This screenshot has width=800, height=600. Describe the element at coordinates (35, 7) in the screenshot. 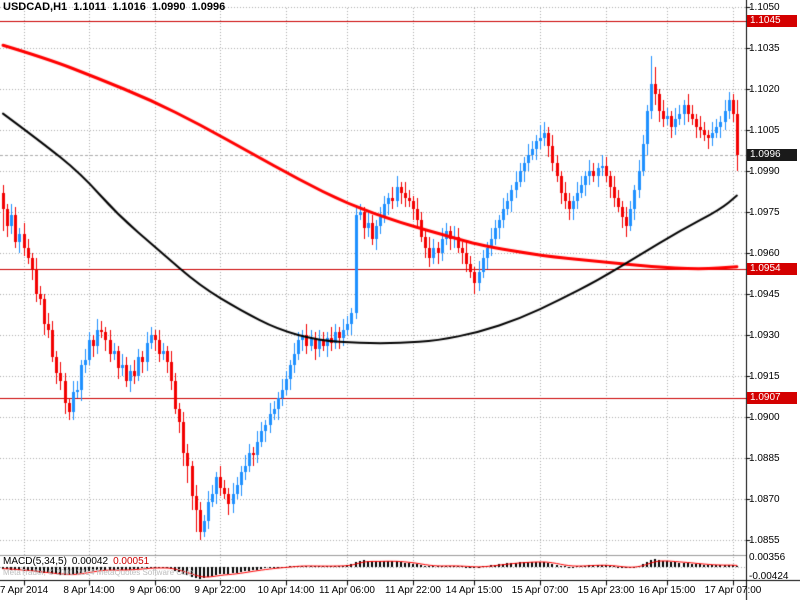

I see `symbol-timeframe: USDCAD,H1` at that location.